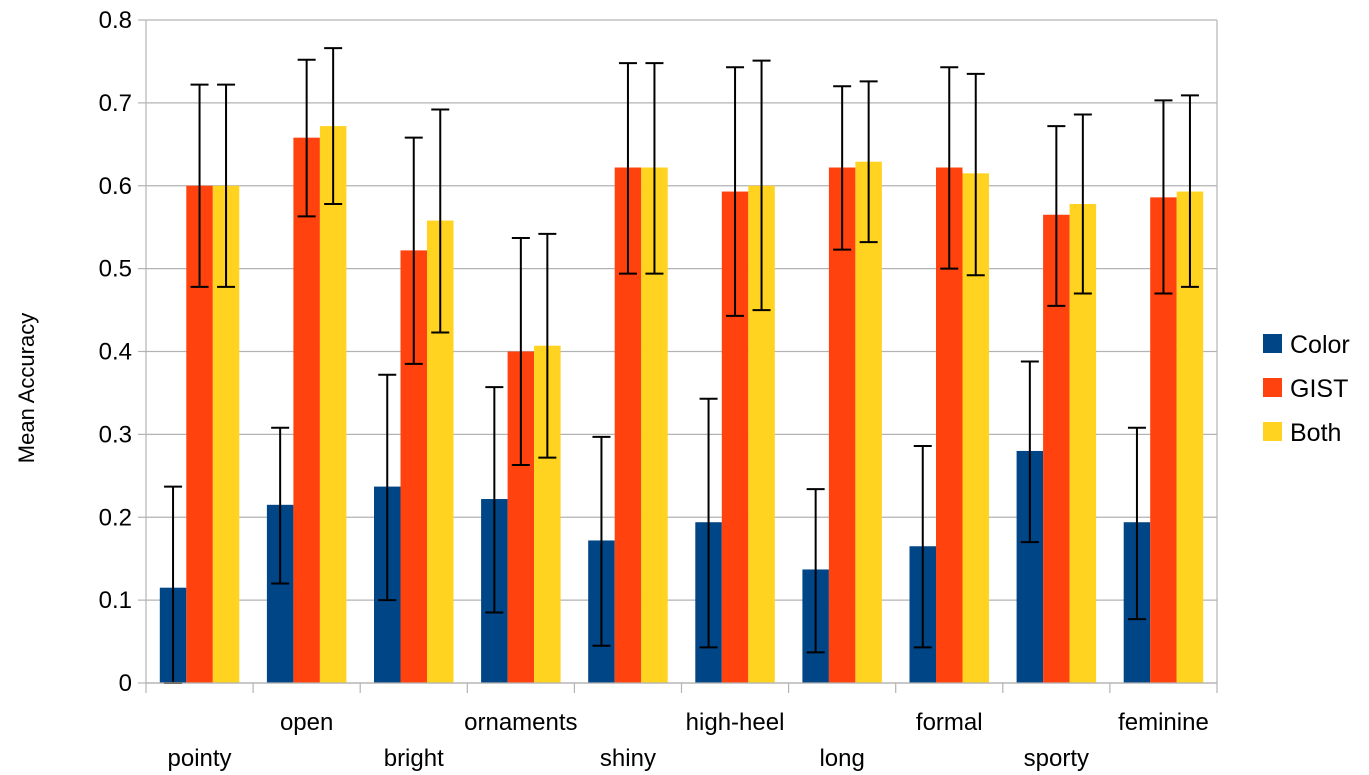 Image resolution: width=1369 pixels, height=775 pixels. I want to click on bar-gist-open, so click(306, 410).